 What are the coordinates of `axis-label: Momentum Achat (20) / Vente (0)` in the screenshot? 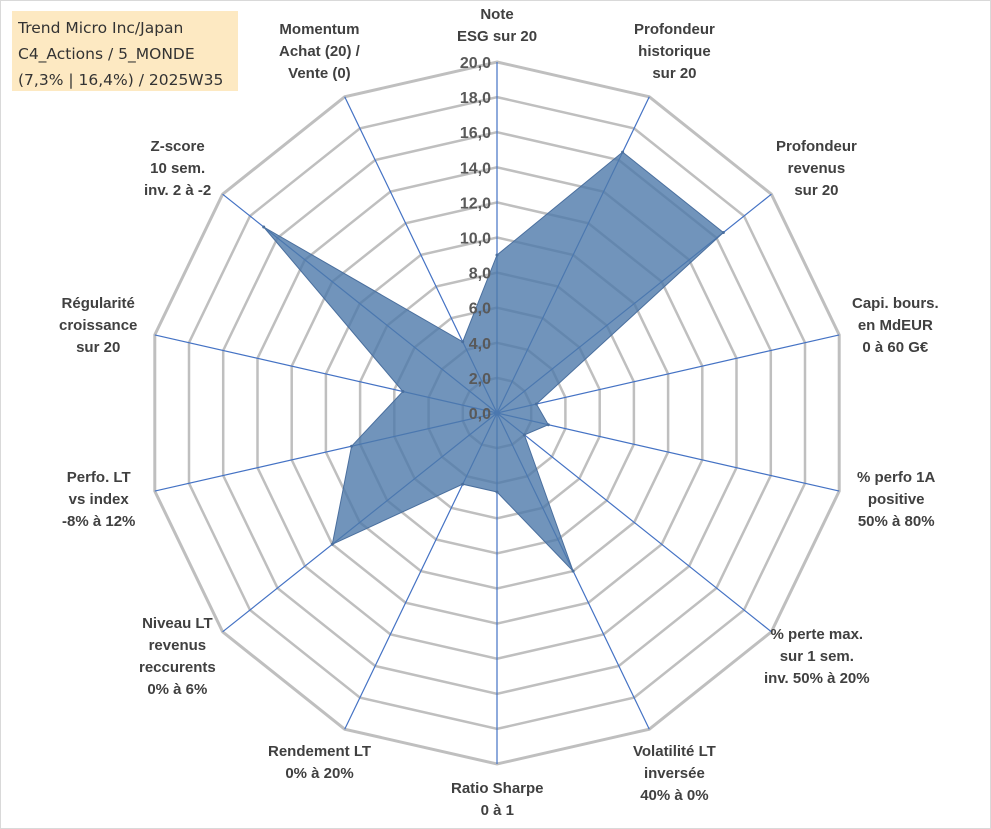 It's located at (319, 51).